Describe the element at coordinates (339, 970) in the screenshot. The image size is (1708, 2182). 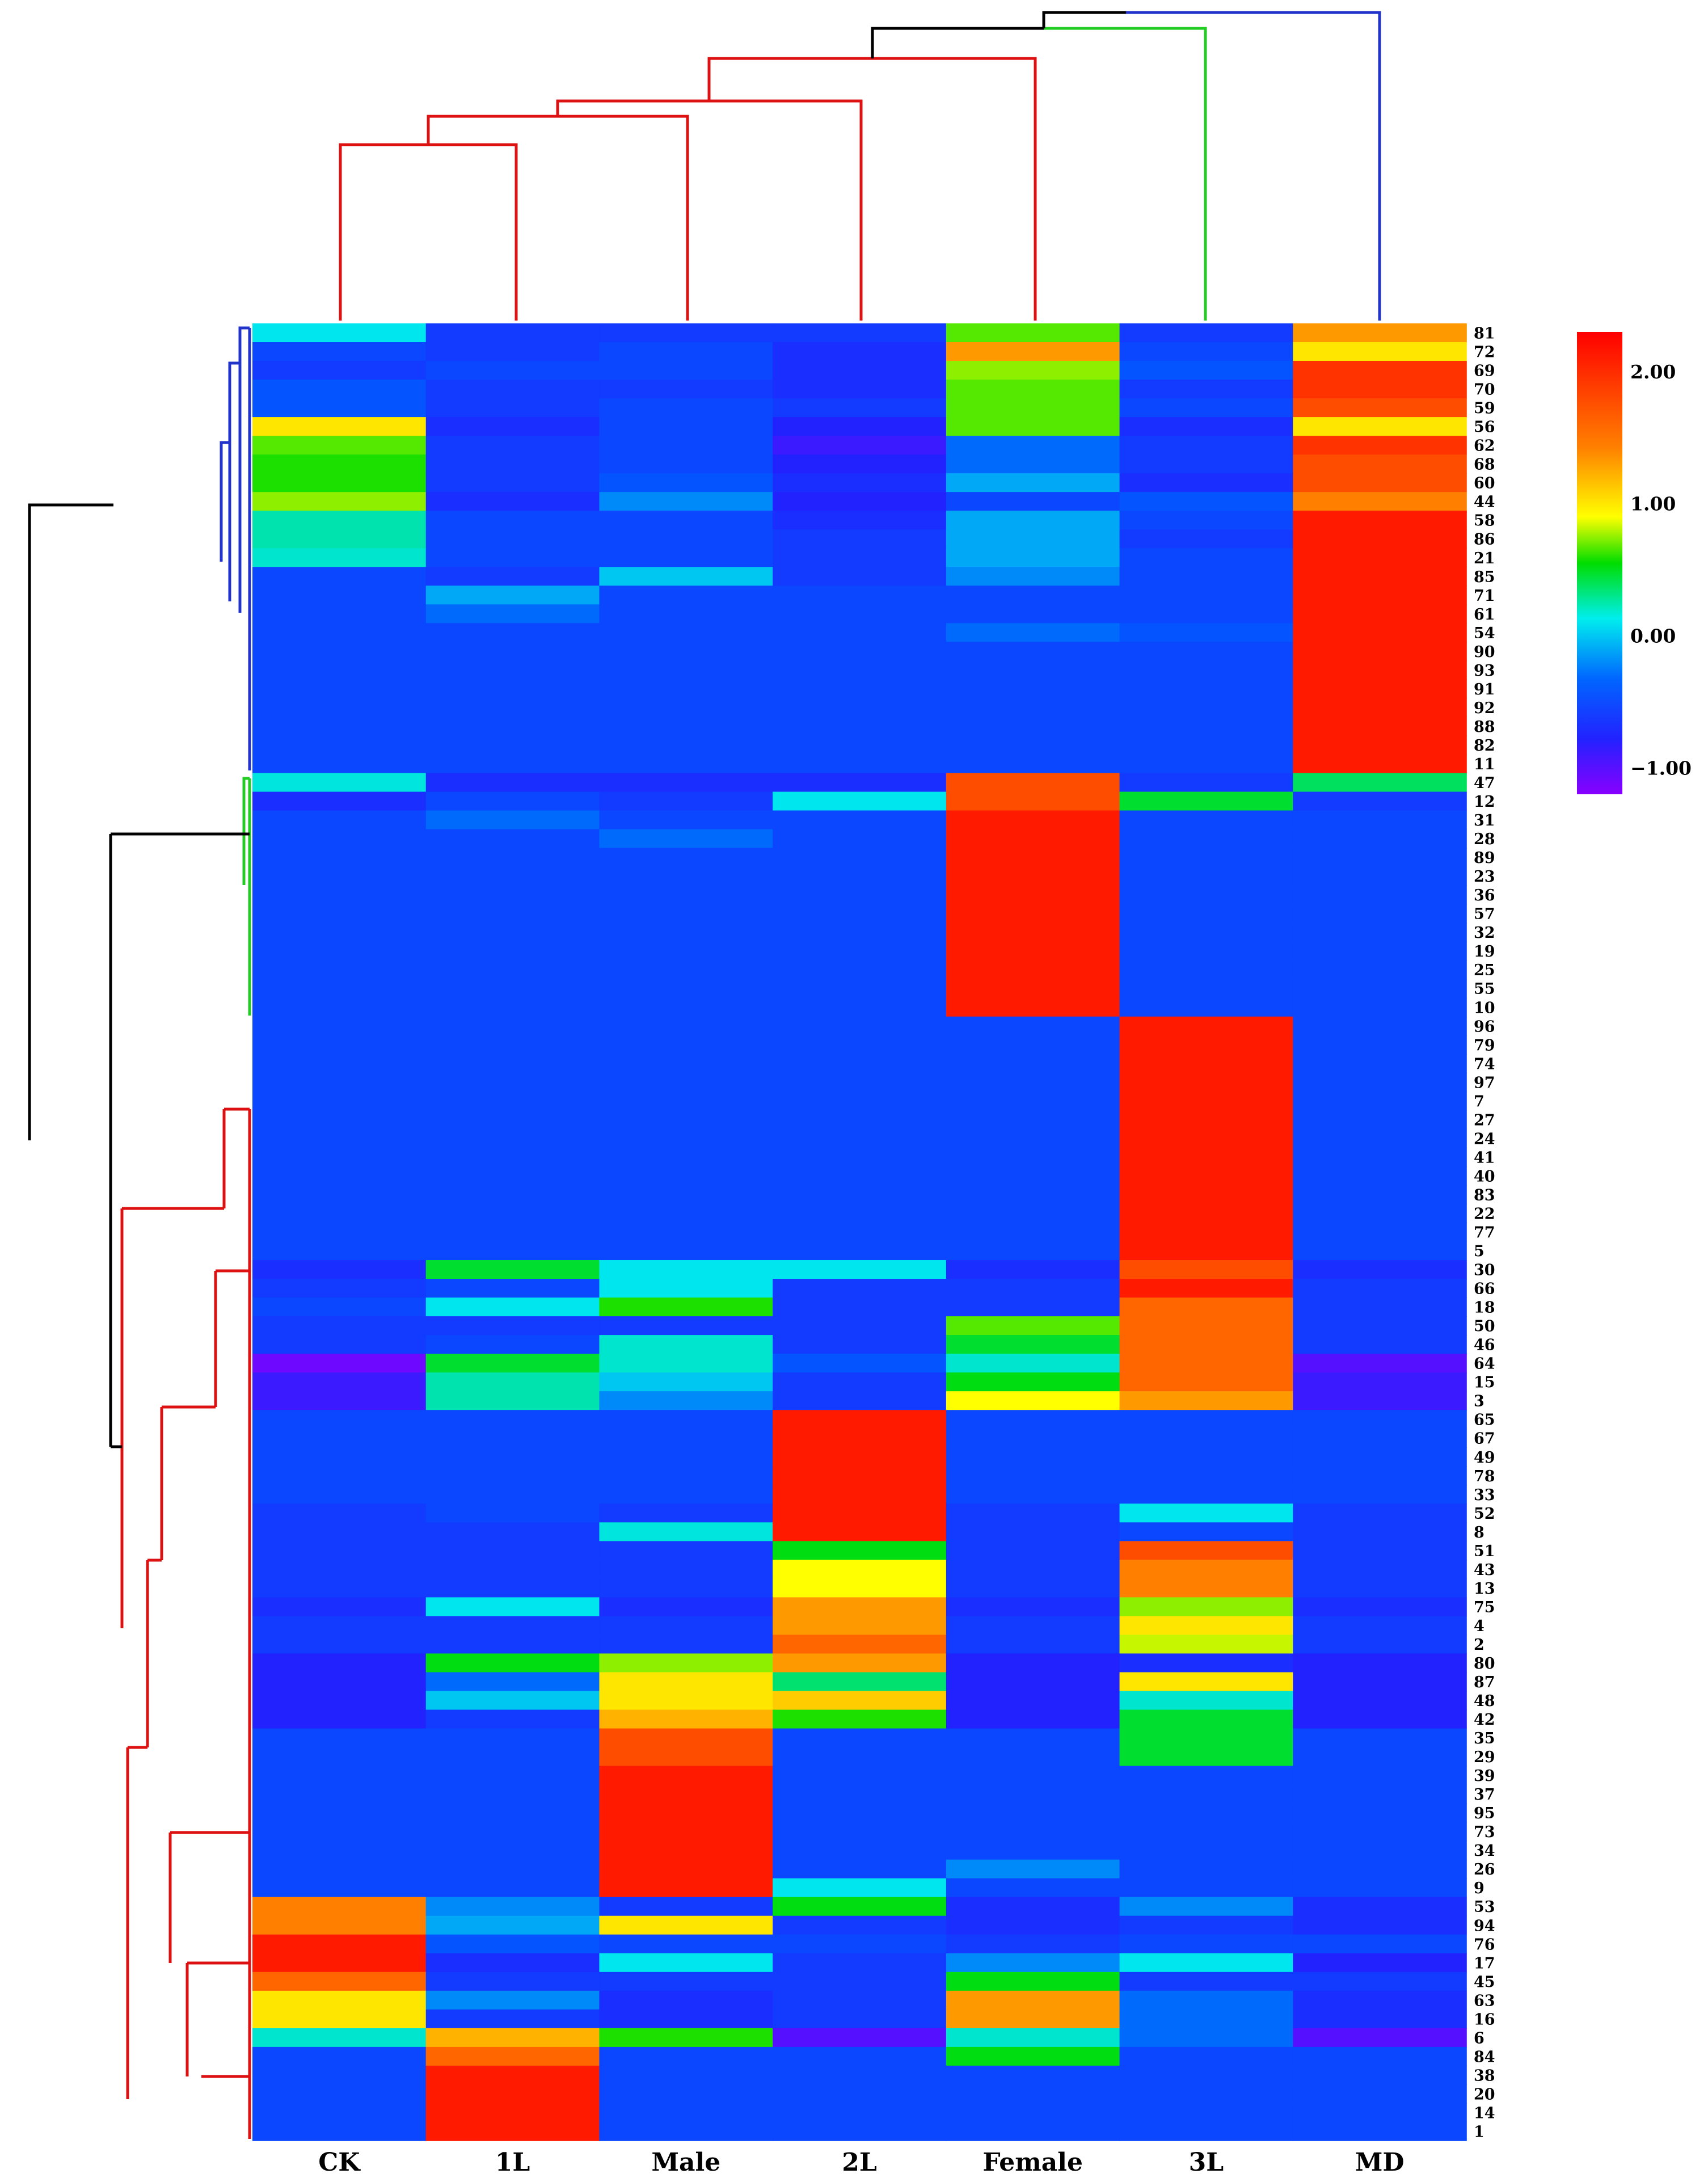
I see `heatmap-cell-25-CK` at that location.